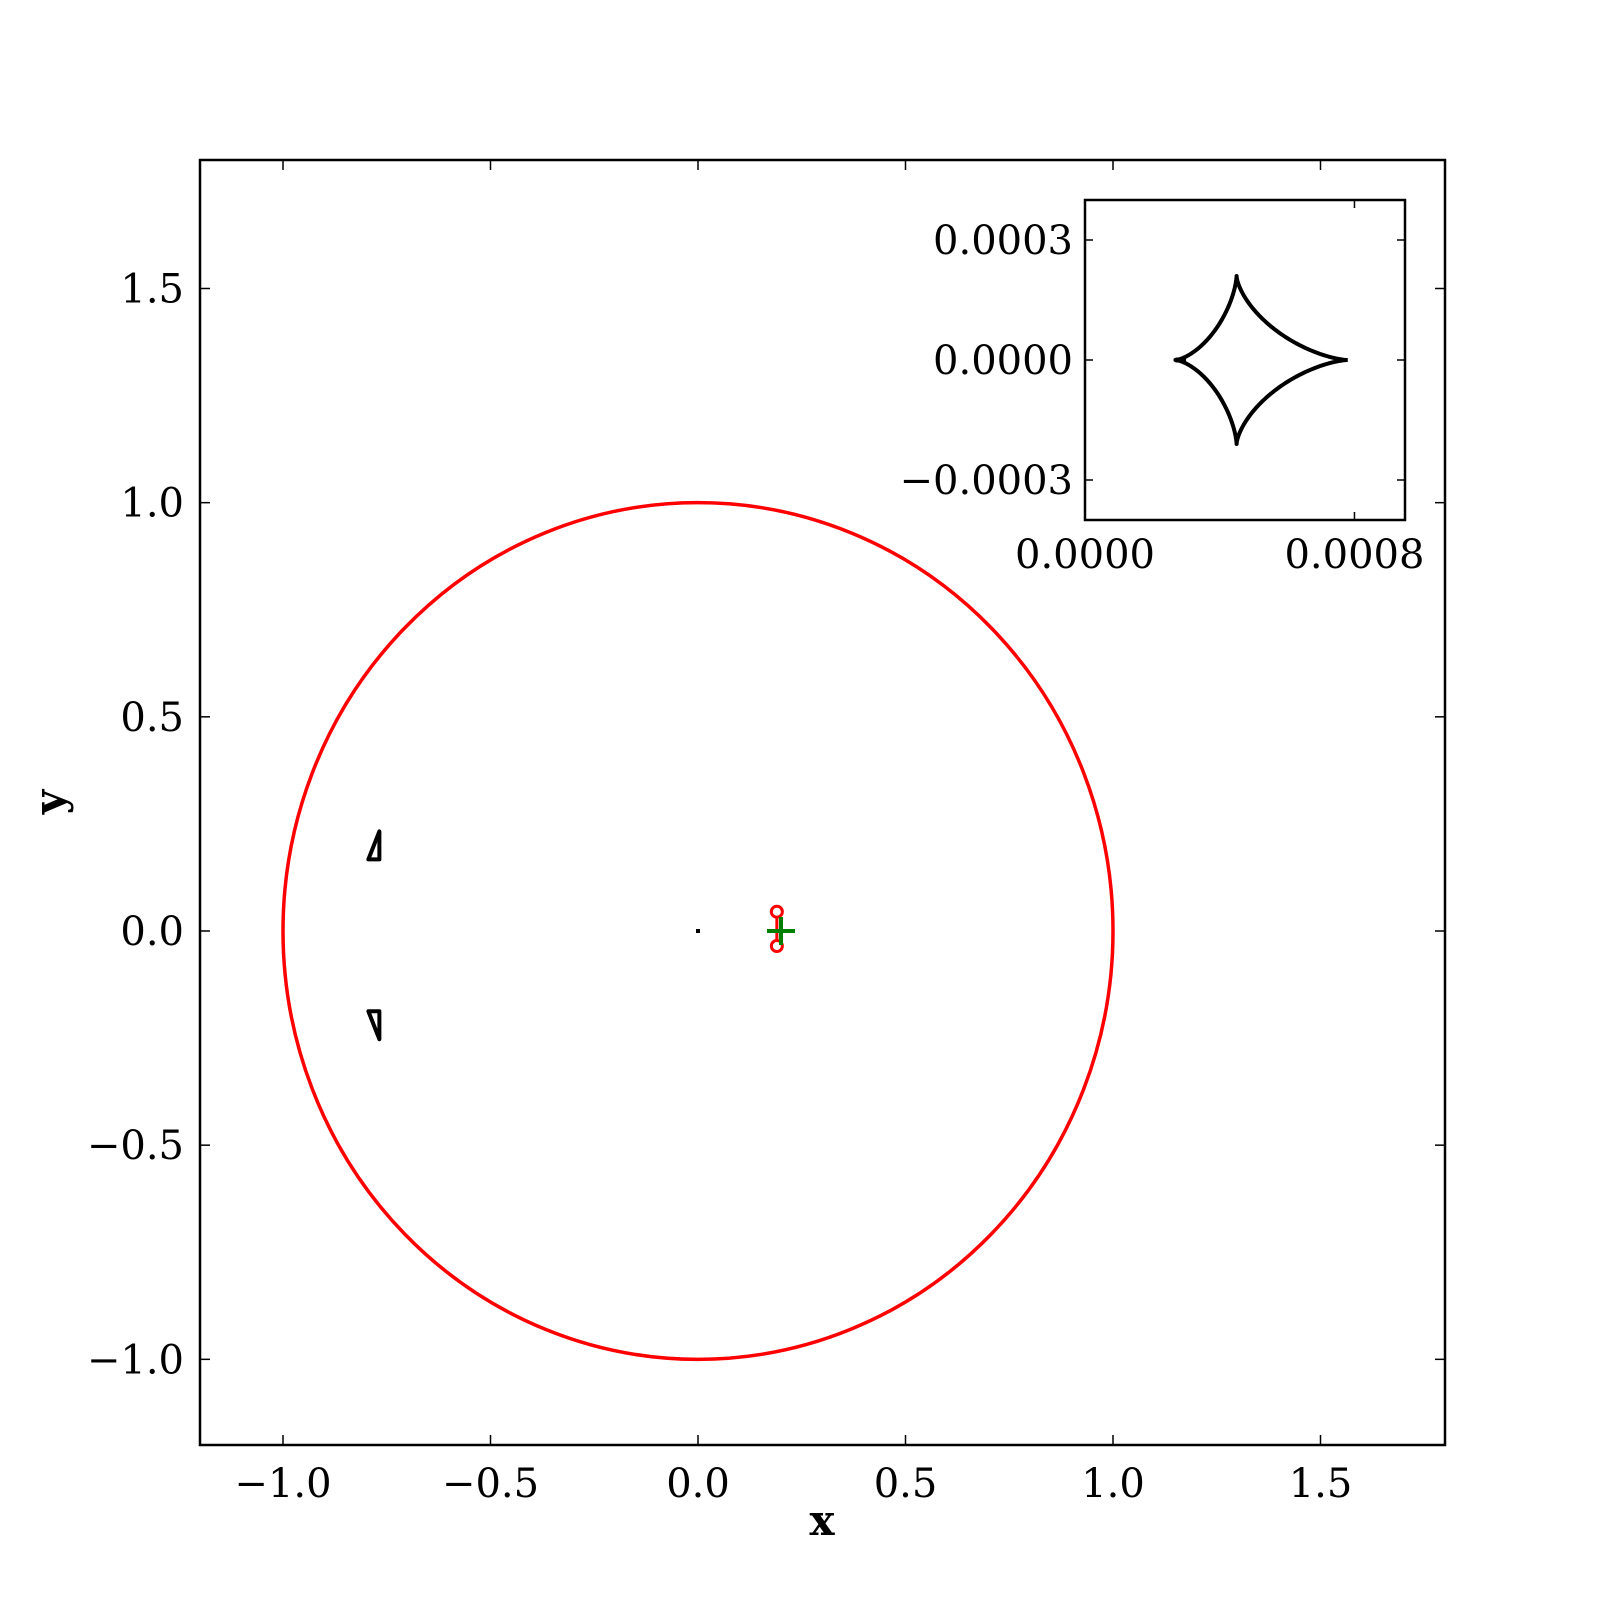 The image size is (1600, 1600). Describe the element at coordinates (1003, 241) in the screenshot. I see `inset-y-tick-label: 0.0003` at that location.